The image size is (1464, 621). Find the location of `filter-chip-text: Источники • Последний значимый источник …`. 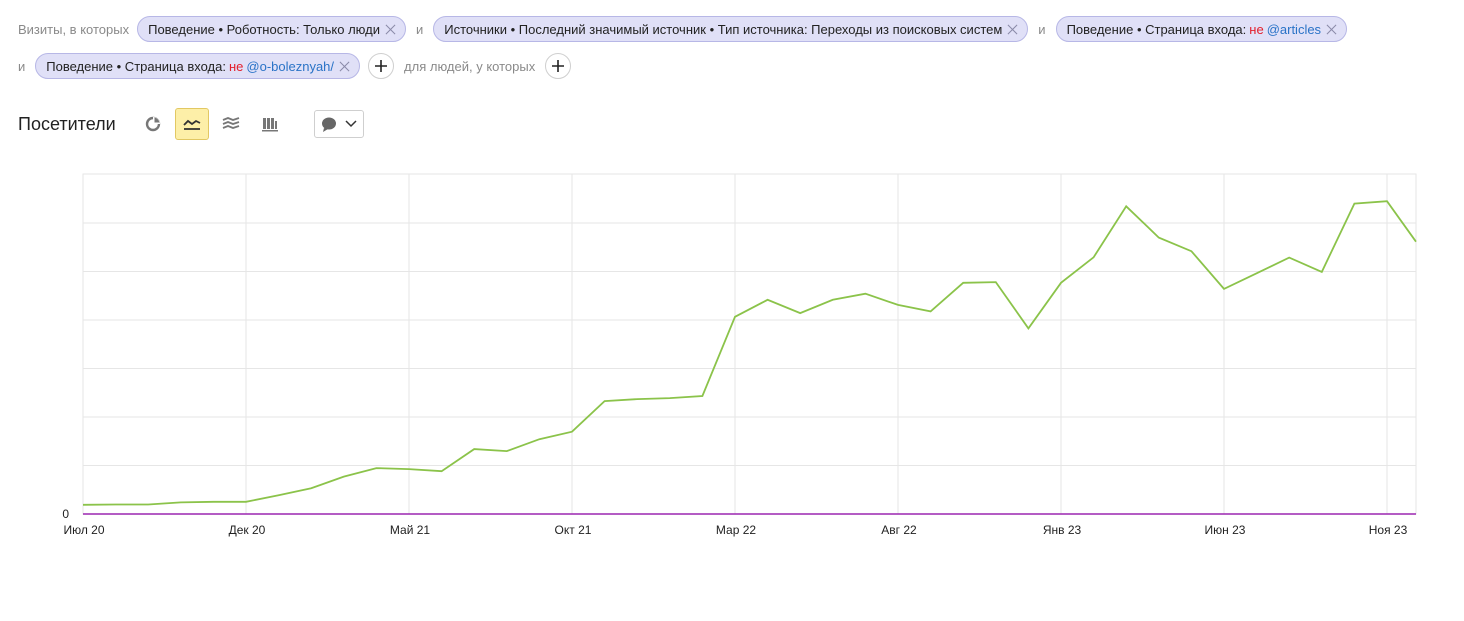

filter-chip-text: Источники • Последний значимый источник … is located at coordinates (723, 29).